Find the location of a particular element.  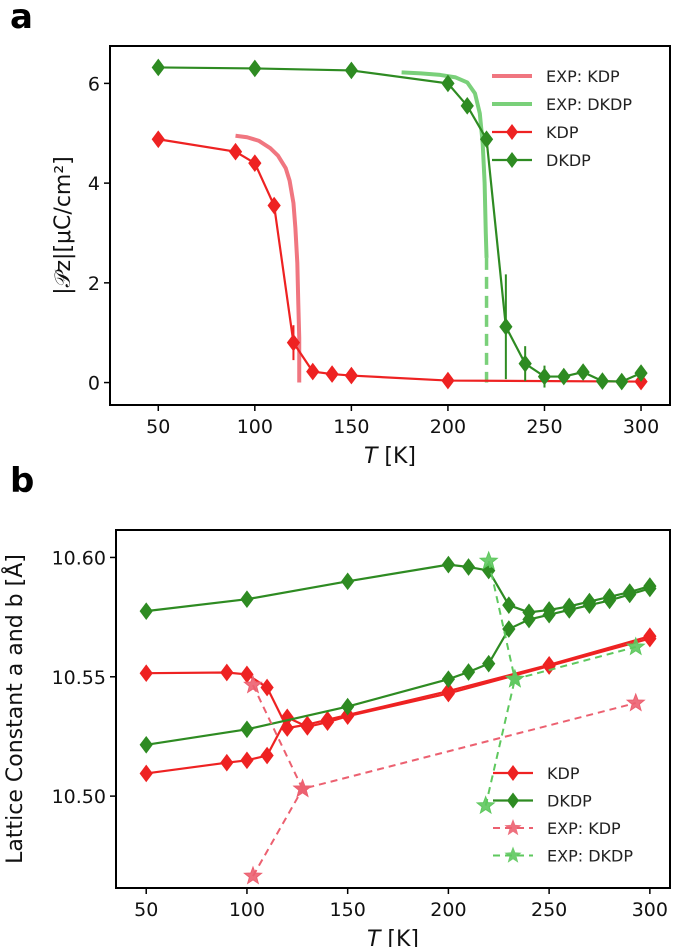

y-tick-label: 10.55 is located at coordinates (79, 678).